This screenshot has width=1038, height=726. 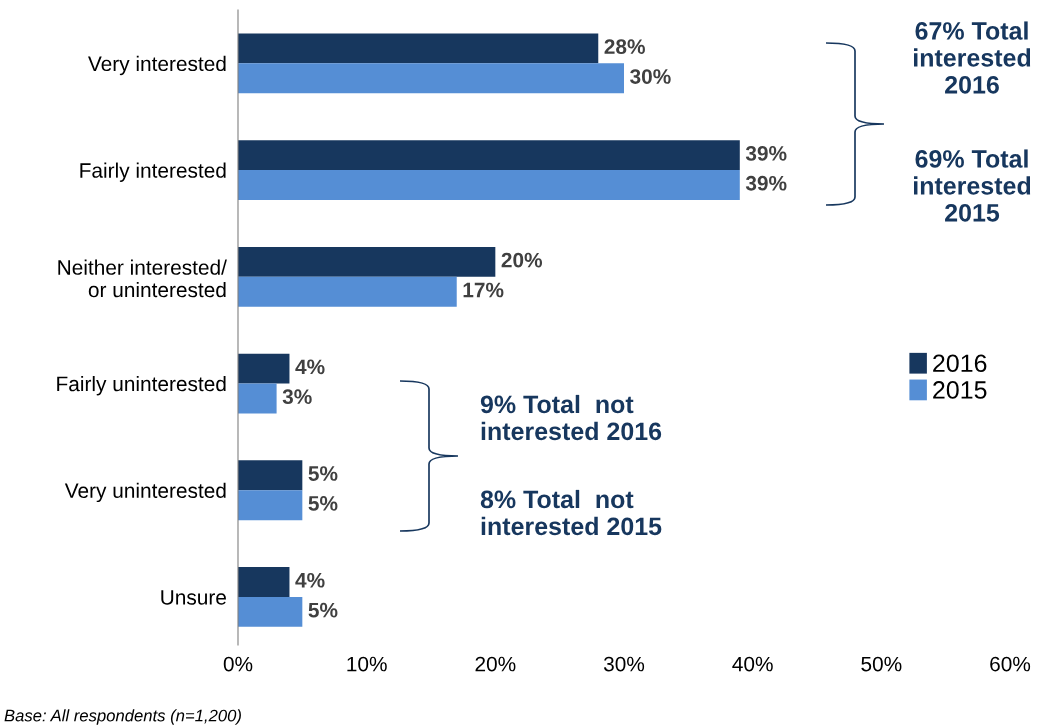 I want to click on x-tick-label: 60%, so click(x=1010, y=664).